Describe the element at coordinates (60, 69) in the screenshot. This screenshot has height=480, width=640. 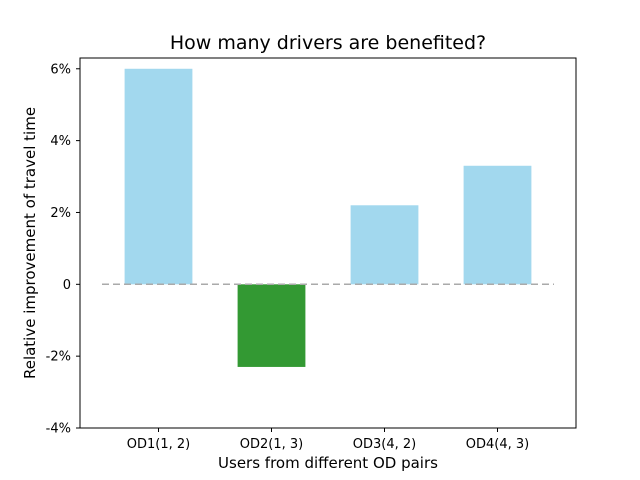
I see `y-tick-label: 6%` at that location.